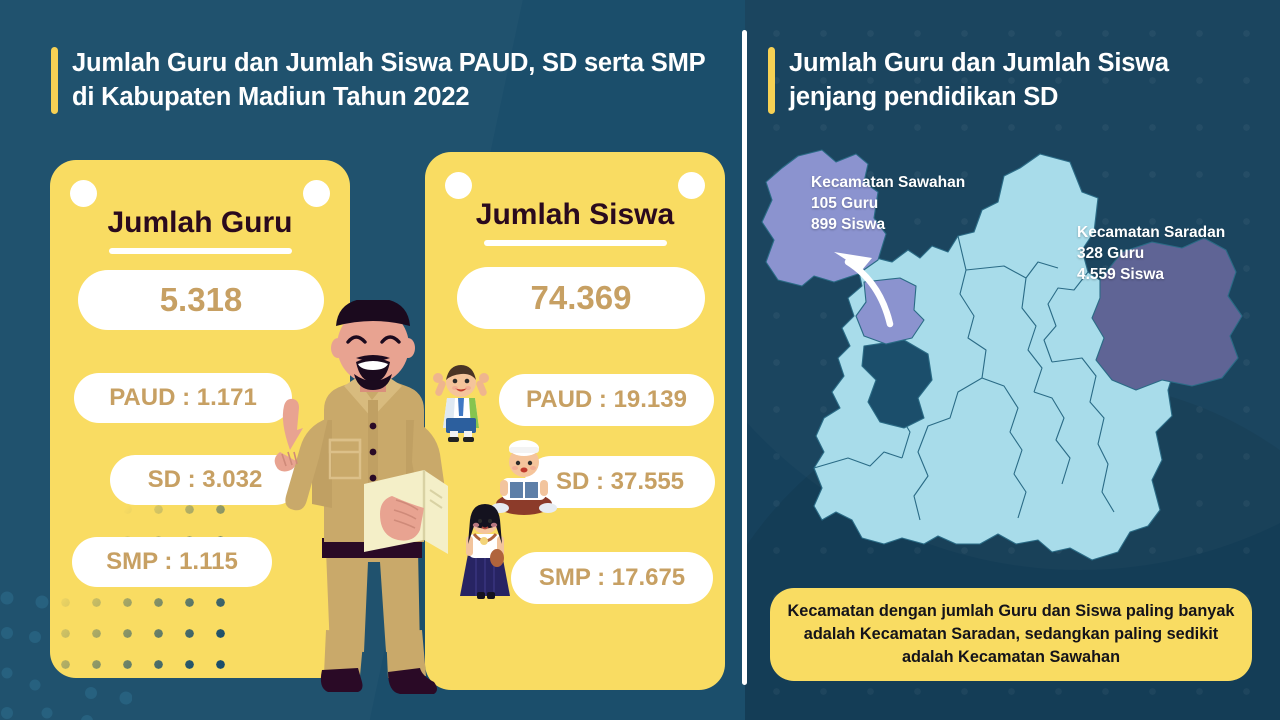 This screenshot has width=1280, height=720. Describe the element at coordinates (461, 403) in the screenshot. I see `student-paud-illustration` at that location.